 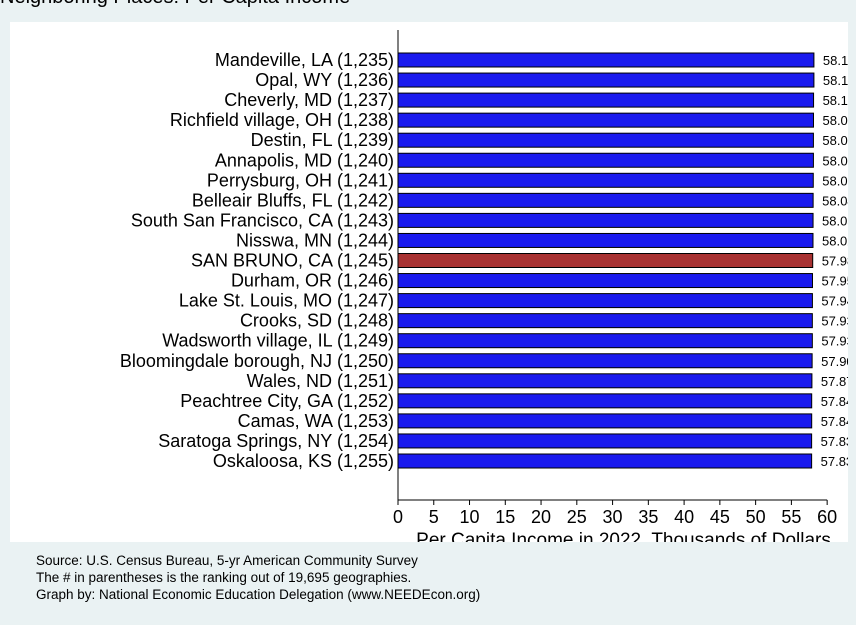 What do you see at coordinates (648, 517) in the screenshot?
I see `x-tick-label: 35` at bounding box center [648, 517].